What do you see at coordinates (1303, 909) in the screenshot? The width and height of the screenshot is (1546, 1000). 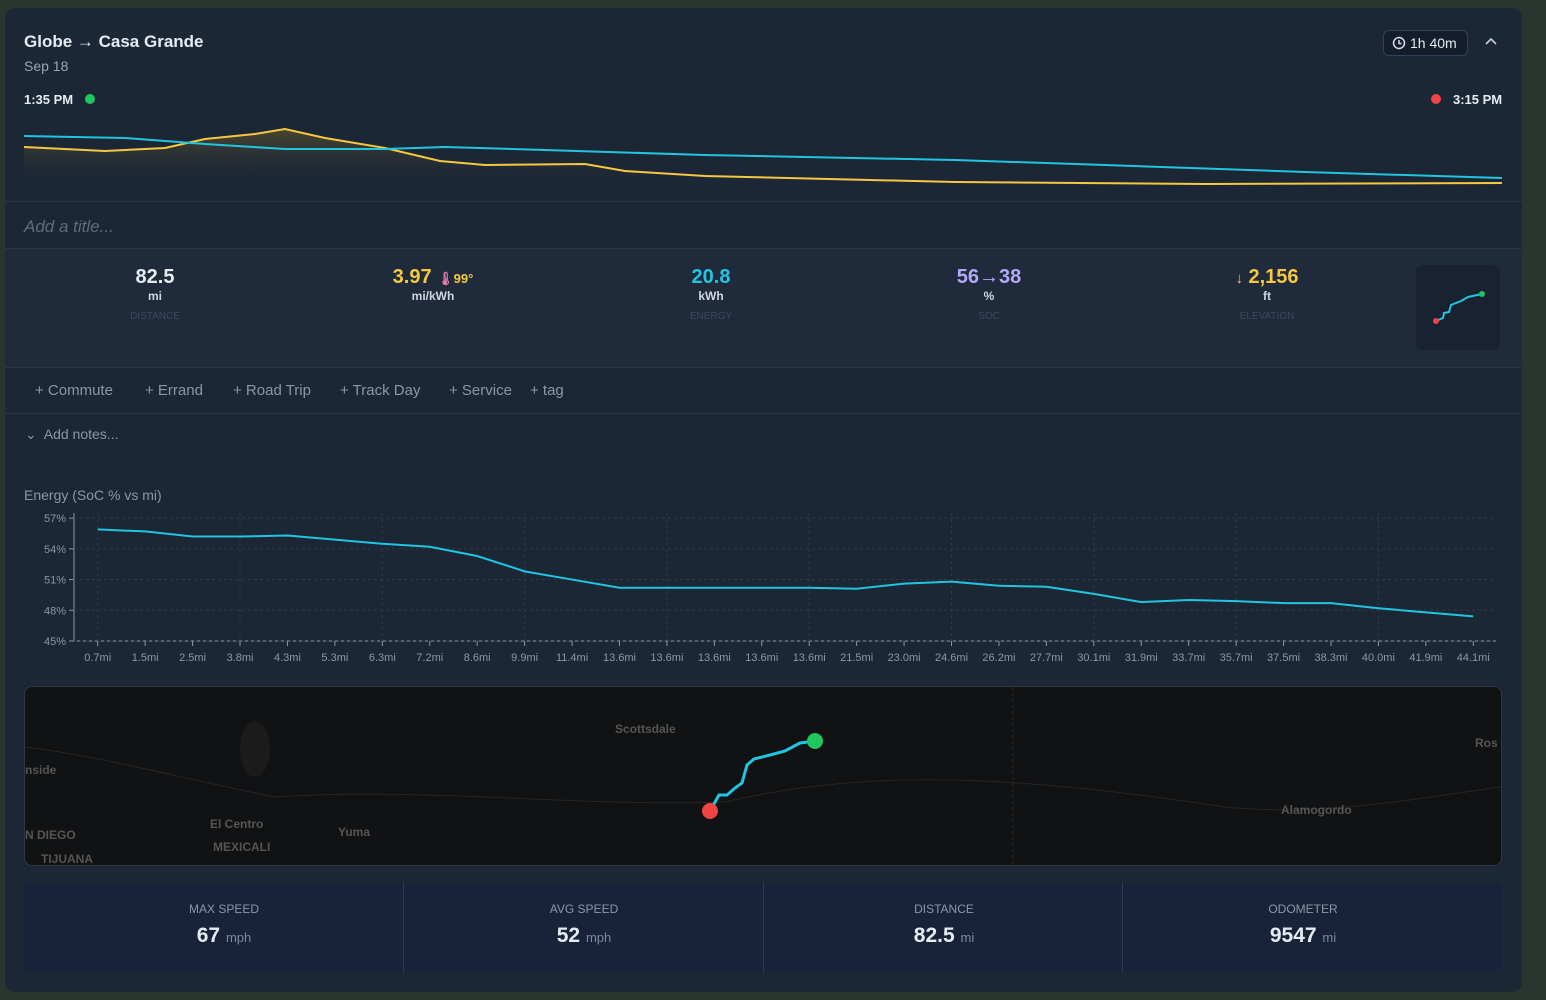 I see `summary-label: ODOMETER` at bounding box center [1303, 909].